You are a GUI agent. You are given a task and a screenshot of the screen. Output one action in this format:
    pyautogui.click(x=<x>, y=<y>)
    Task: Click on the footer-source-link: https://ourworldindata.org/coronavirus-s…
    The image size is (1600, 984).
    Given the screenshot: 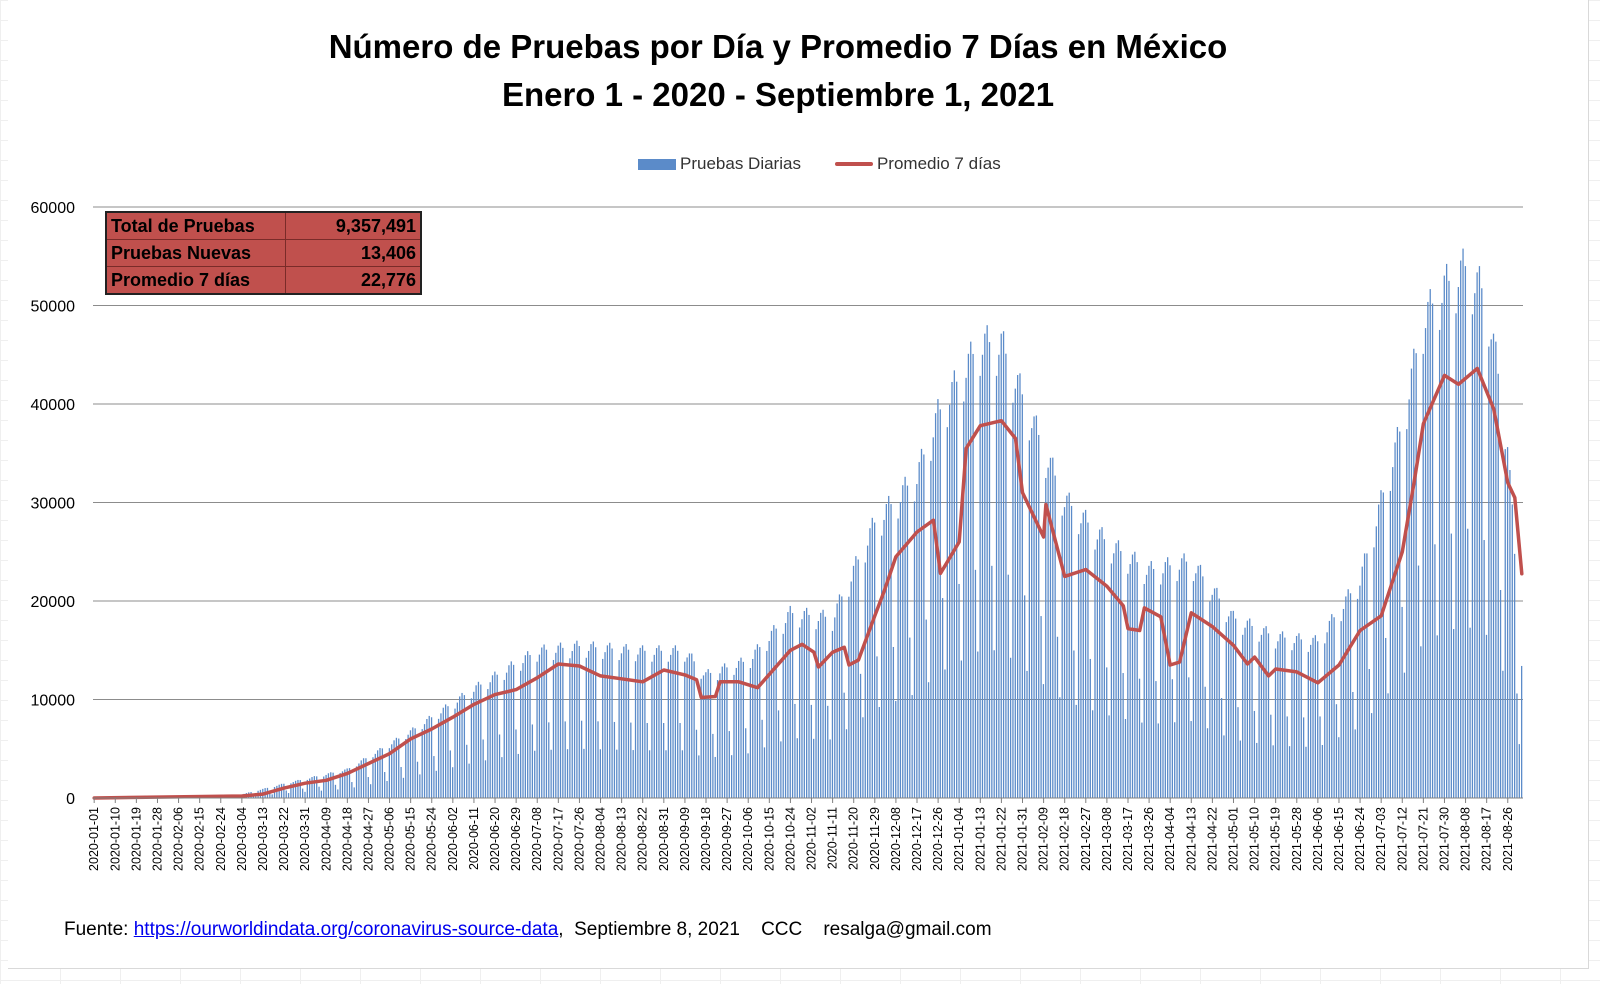 What is the action you would take?
    pyautogui.click(x=346, y=929)
    